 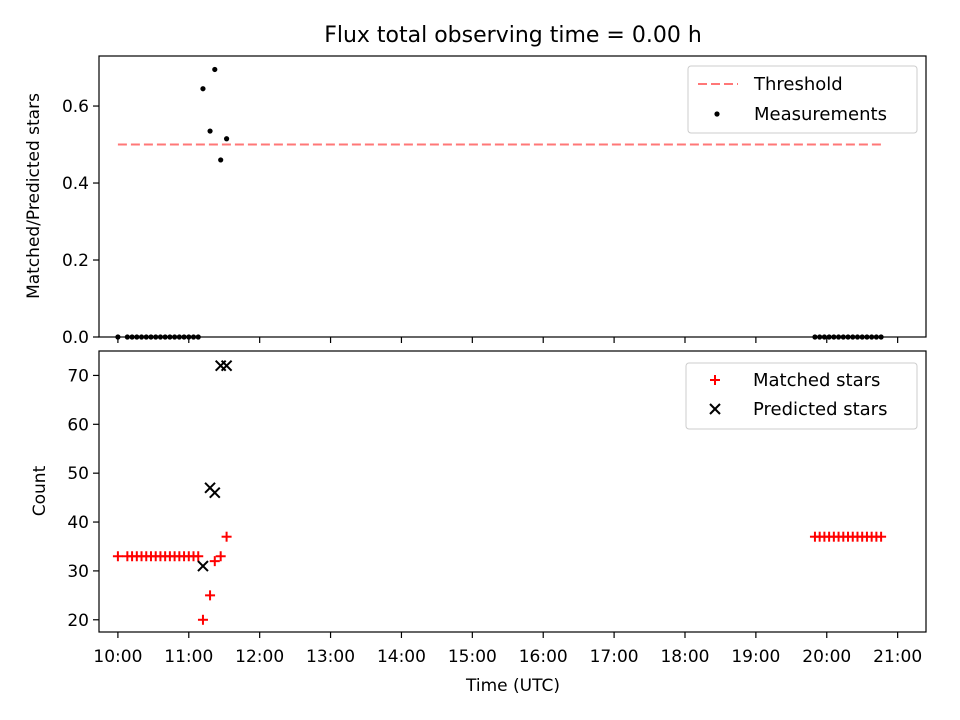 I want to click on y-tick-label: 50, so click(x=78, y=474).